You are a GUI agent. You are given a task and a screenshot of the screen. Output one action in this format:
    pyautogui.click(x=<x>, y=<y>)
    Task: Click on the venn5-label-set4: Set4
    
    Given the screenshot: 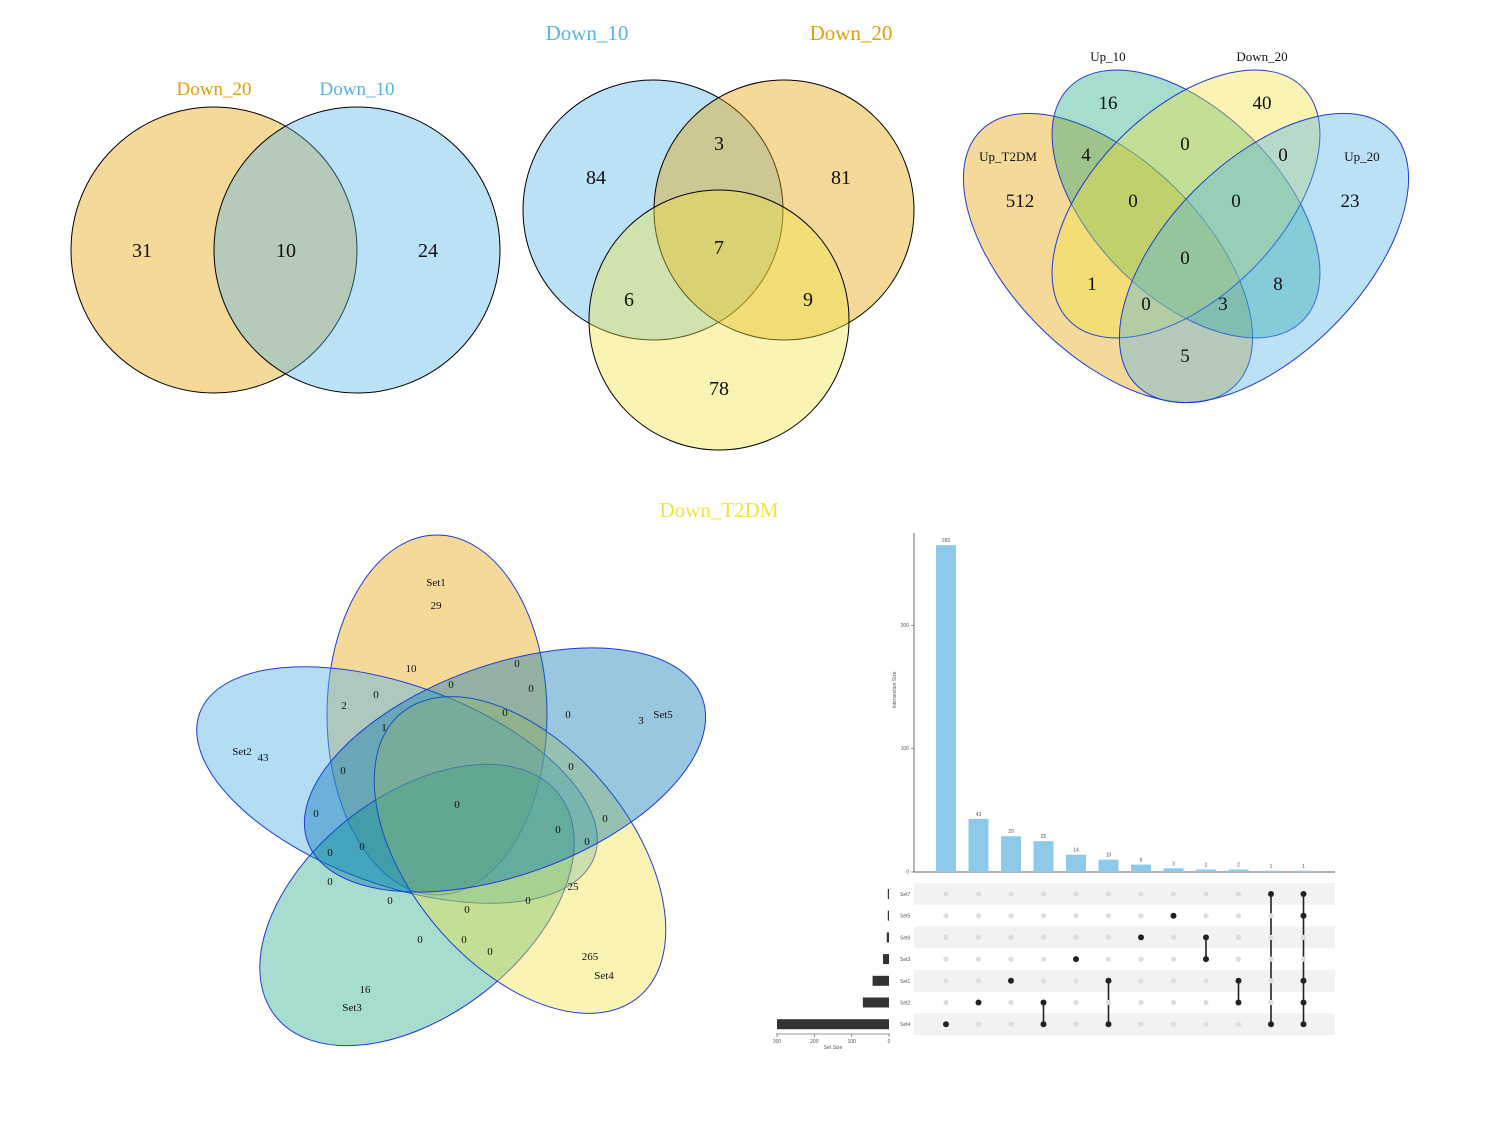 What is the action you would take?
    pyautogui.click(x=604, y=976)
    